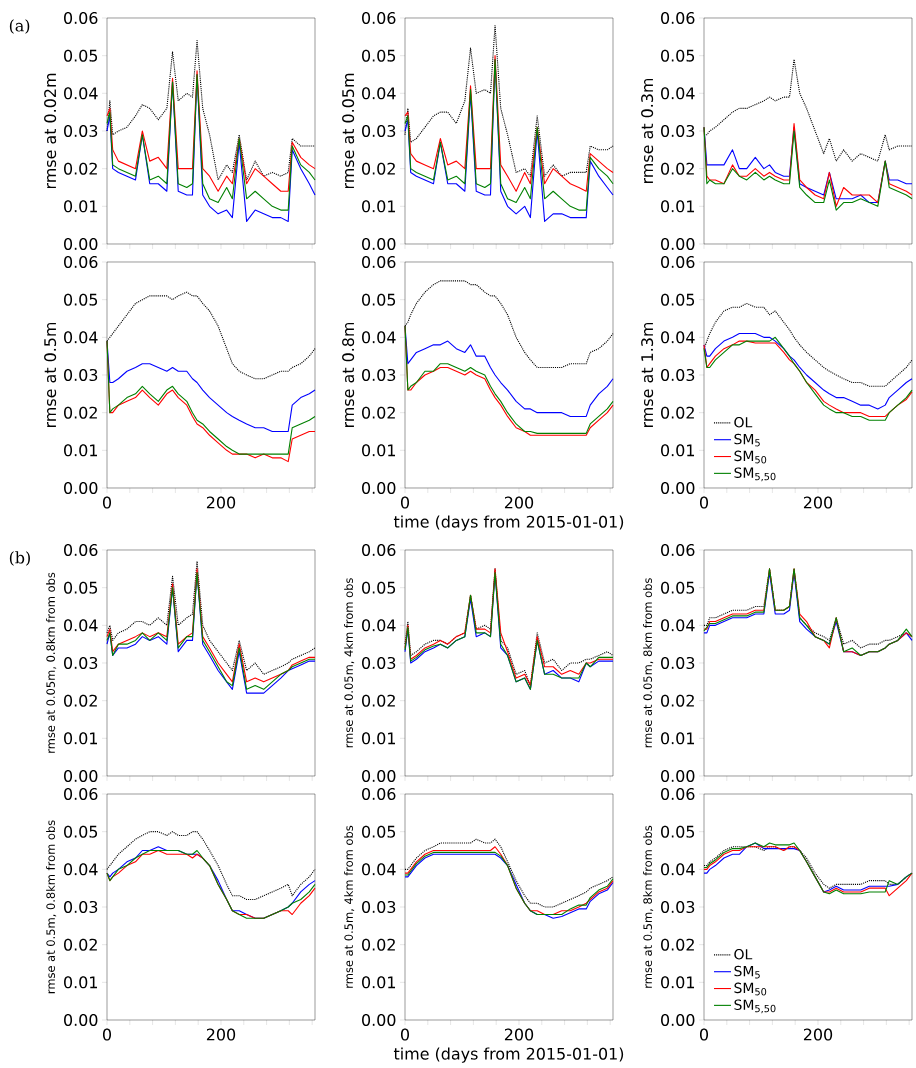  What do you see at coordinates (349, 663) in the screenshot?
I see `y-axis-title: rmse at 0.05m, 4km from obs` at bounding box center [349, 663].